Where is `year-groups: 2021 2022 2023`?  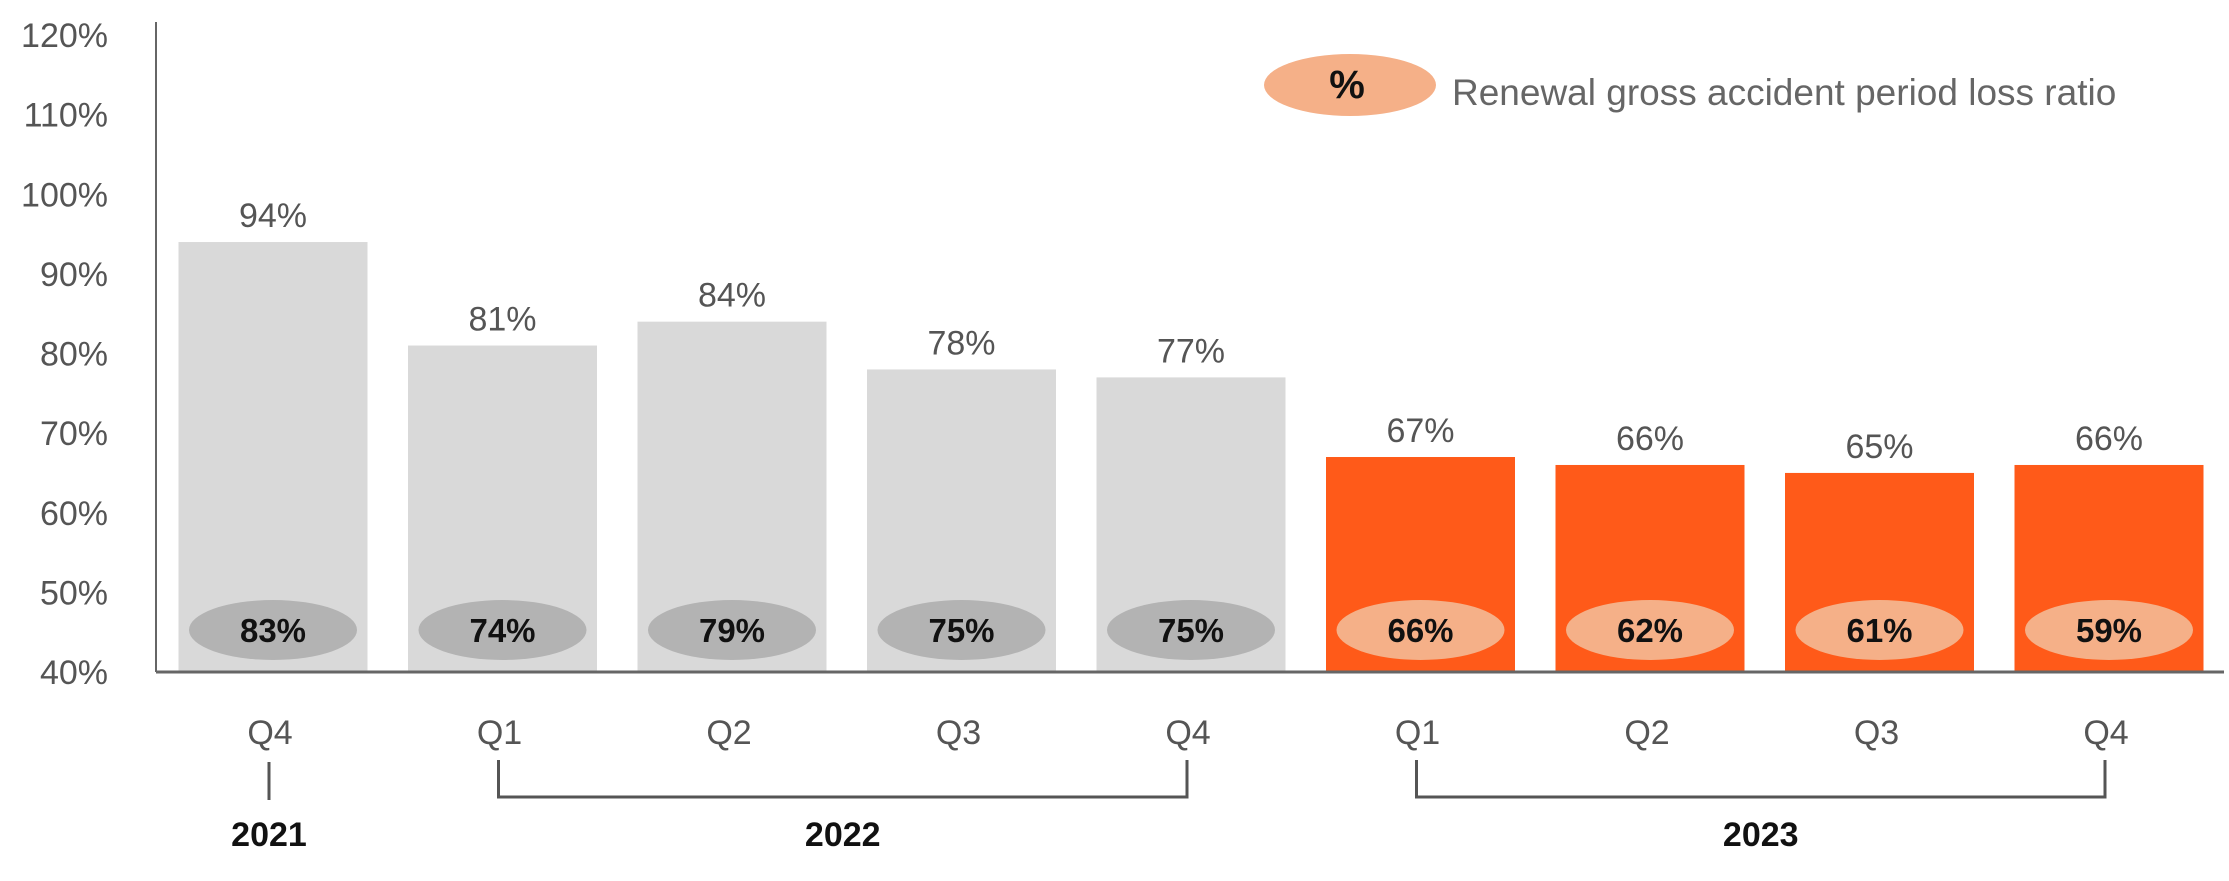 year-groups: 2021 2022 2023 is located at coordinates (1169, 807).